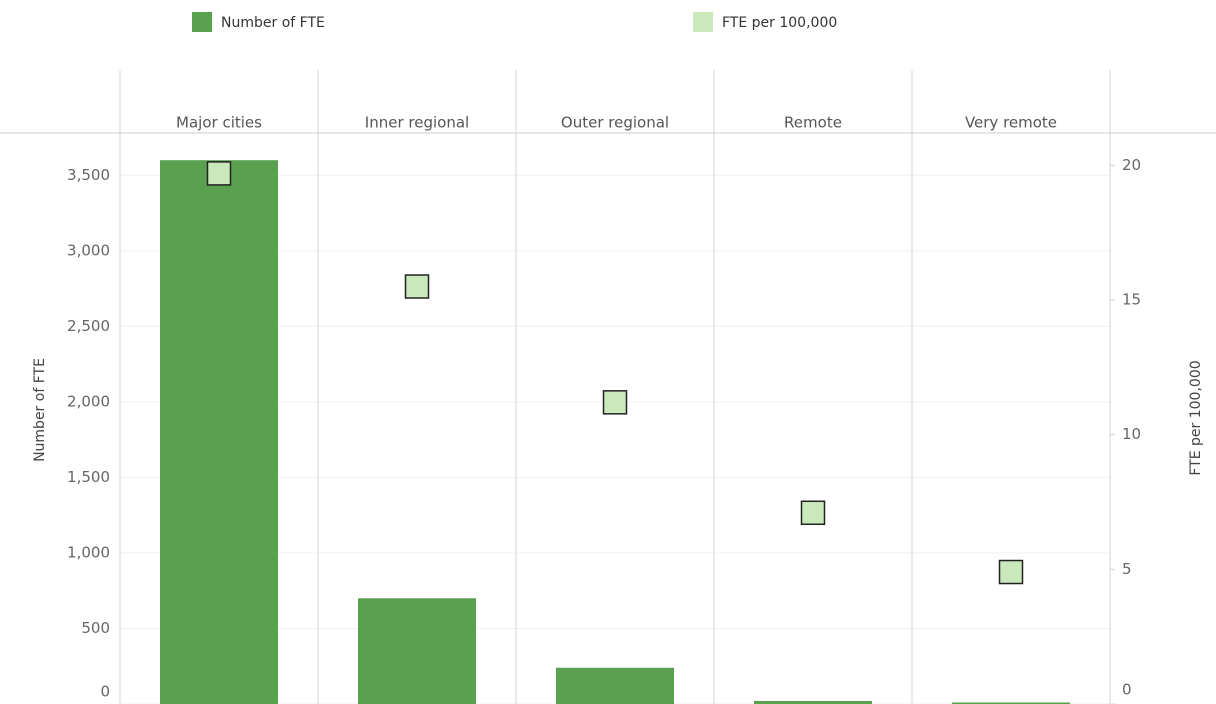  Describe the element at coordinates (88, 401) in the screenshot. I see `y-tick-label: 2,000` at that location.